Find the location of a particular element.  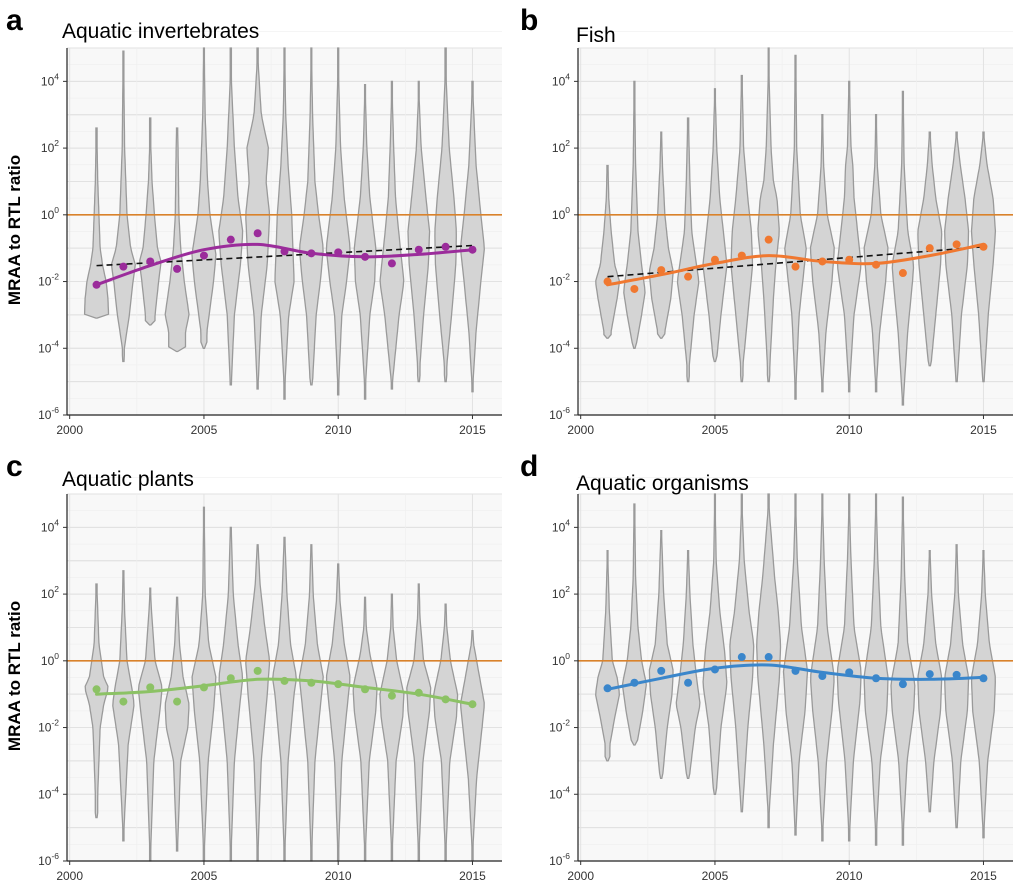

panel-title: Fish is located at coordinates (596, 35).